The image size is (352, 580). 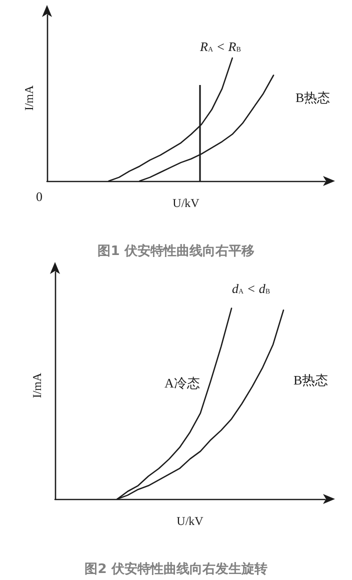 I want to click on text: 图1 伏安特性曲线向右平移, so click(x=176, y=251).